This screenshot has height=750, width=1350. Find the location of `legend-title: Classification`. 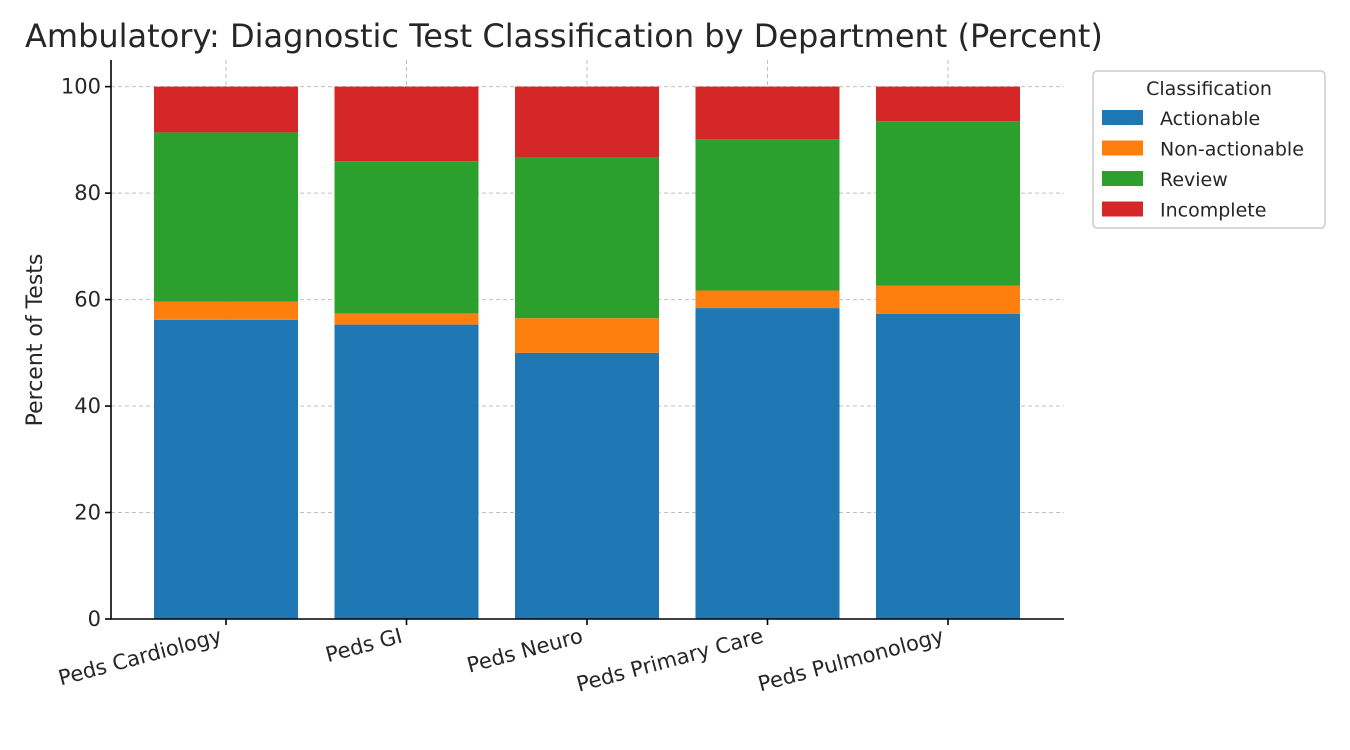

legend-title: Classification is located at coordinates (1209, 89).